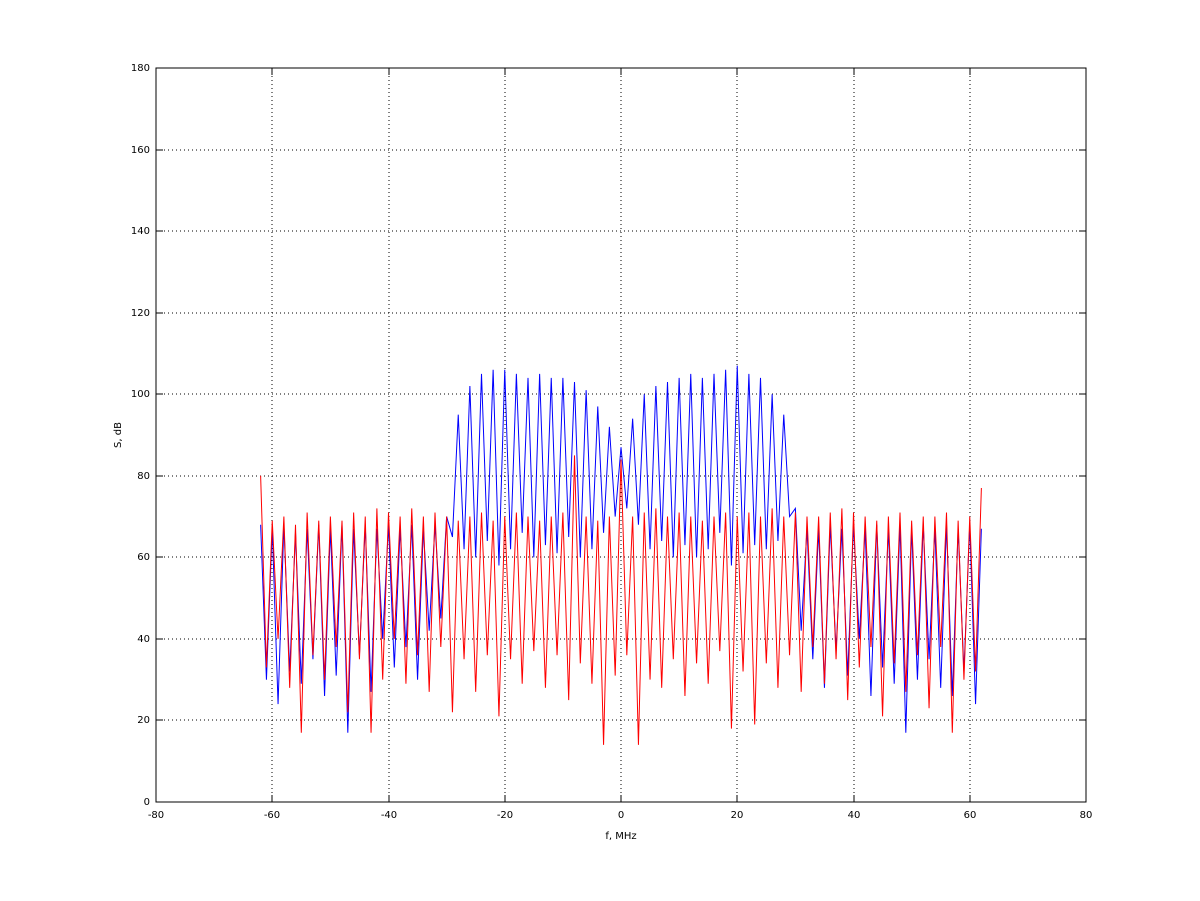 This screenshot has width=1200, height=901. Describe the element at coordinates (140, 394) in the screenshot. I see `y-tick-label: 100` at that location.